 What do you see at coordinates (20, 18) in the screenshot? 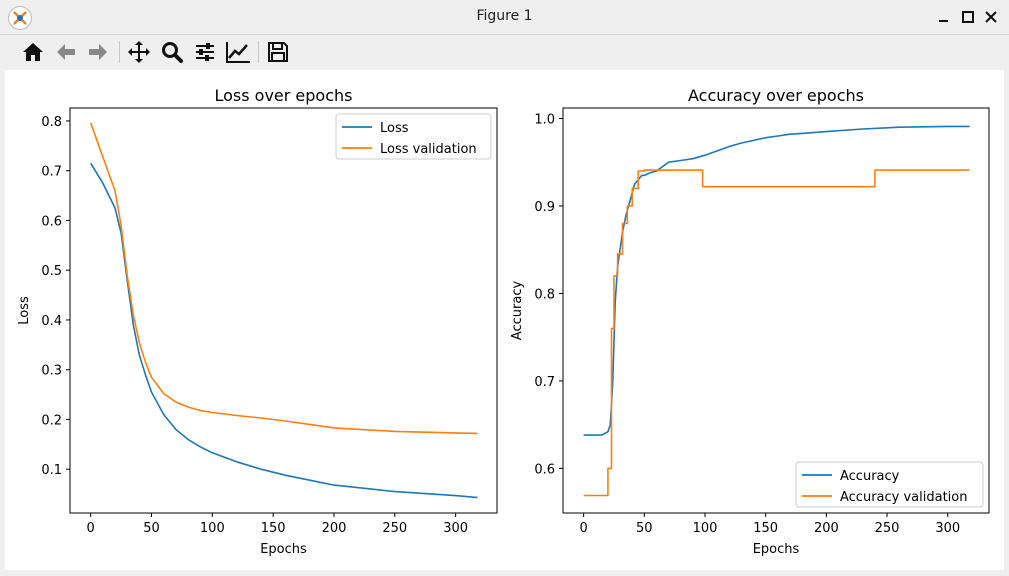
I see `app-icon` at bounding box center [20, 18].